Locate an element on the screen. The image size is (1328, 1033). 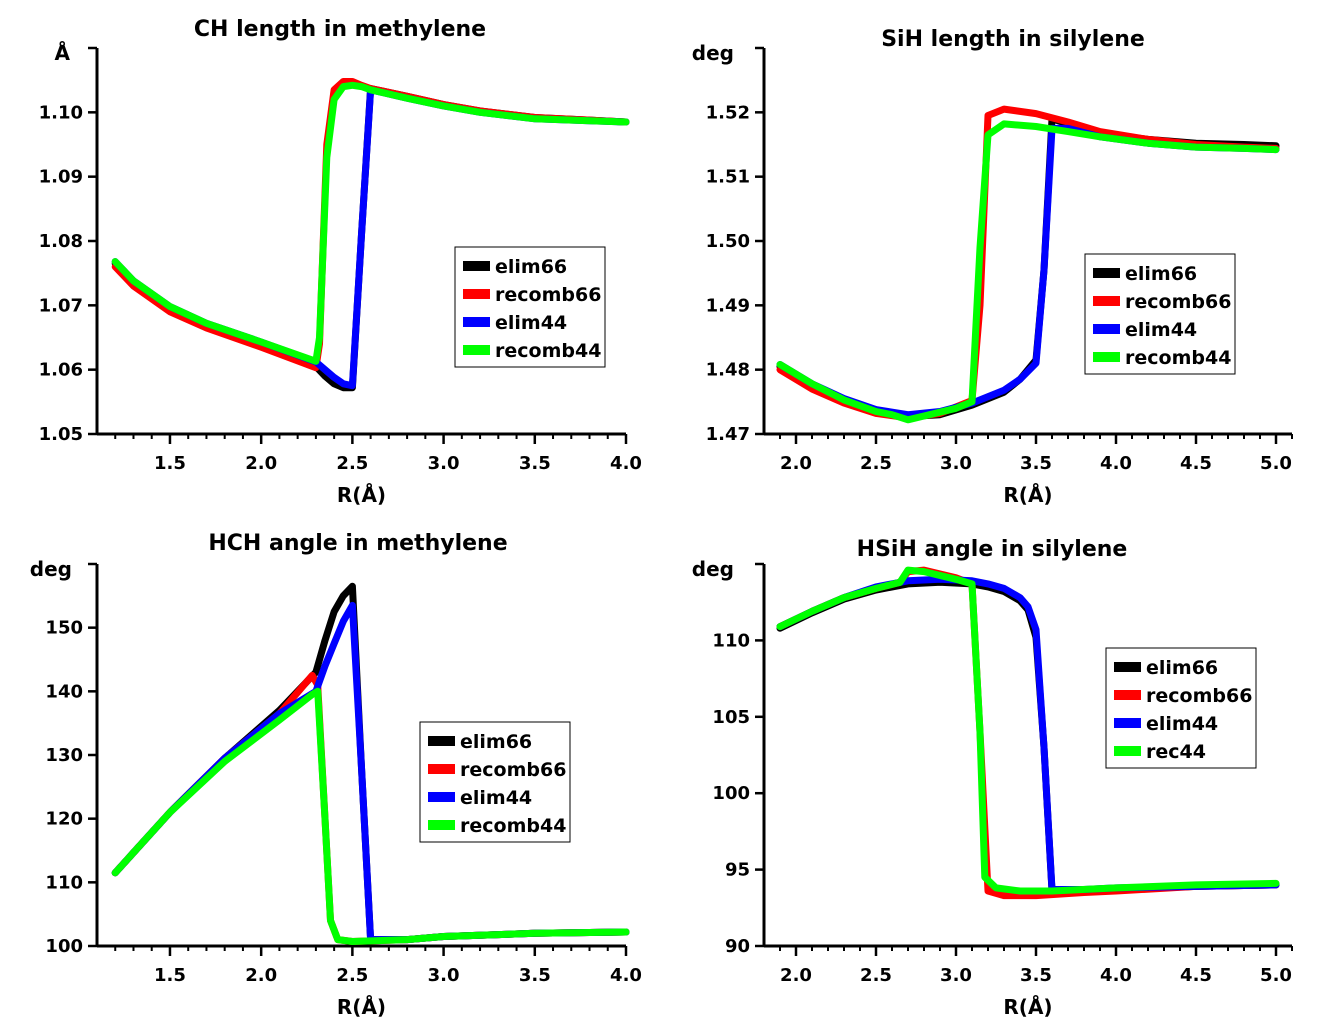
series-line-rec44 is located at coordinates (1028, 730).